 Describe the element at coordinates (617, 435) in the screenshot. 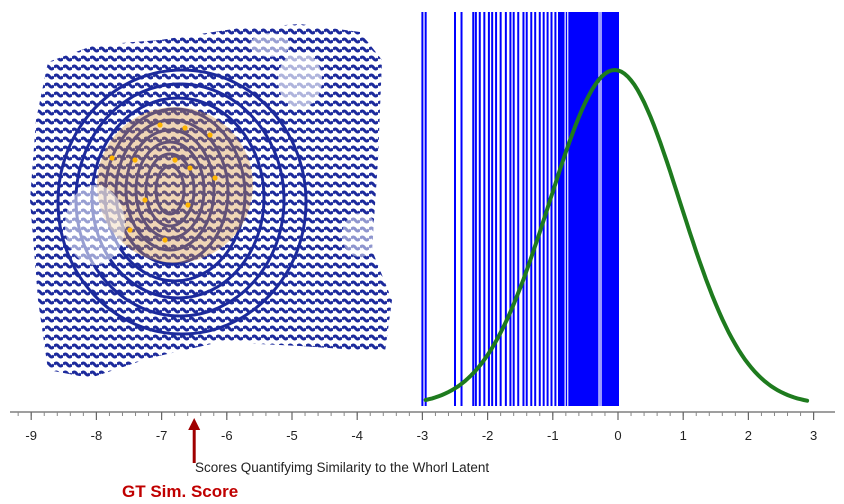

I see `x-tick-label: 0` at that location.